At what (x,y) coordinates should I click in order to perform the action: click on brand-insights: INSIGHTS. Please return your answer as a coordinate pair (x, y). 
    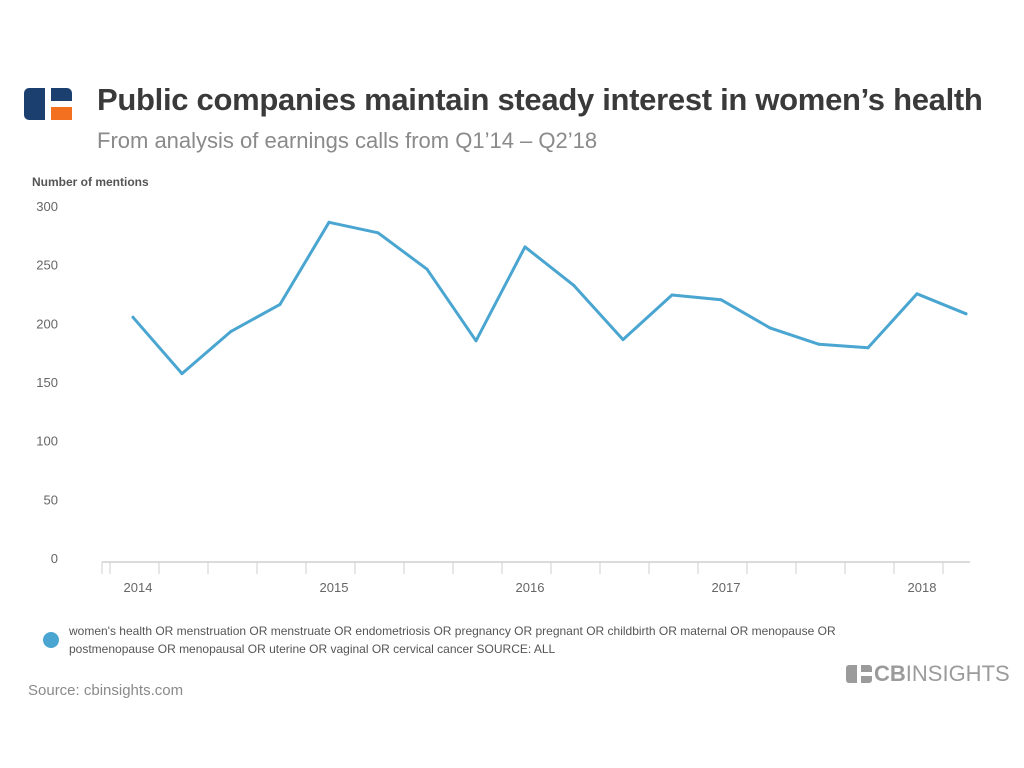
    Looking at the image, I should click on (957, 673).